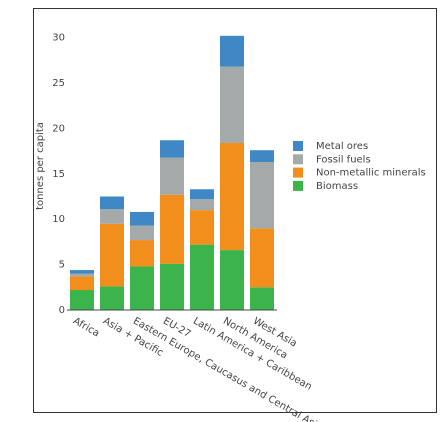  Describe the element at coordinates (40, 166) in the screenshot. I see `y-axis-title: tonnes per capita` at that location.